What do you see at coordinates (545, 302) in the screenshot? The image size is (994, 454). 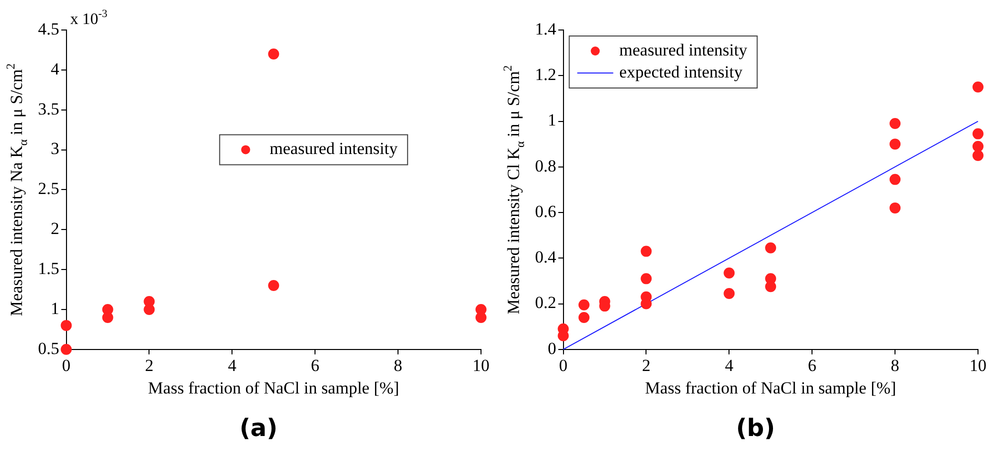 I see `y-tick-label: 0.2` at bounding box center [545, 302].